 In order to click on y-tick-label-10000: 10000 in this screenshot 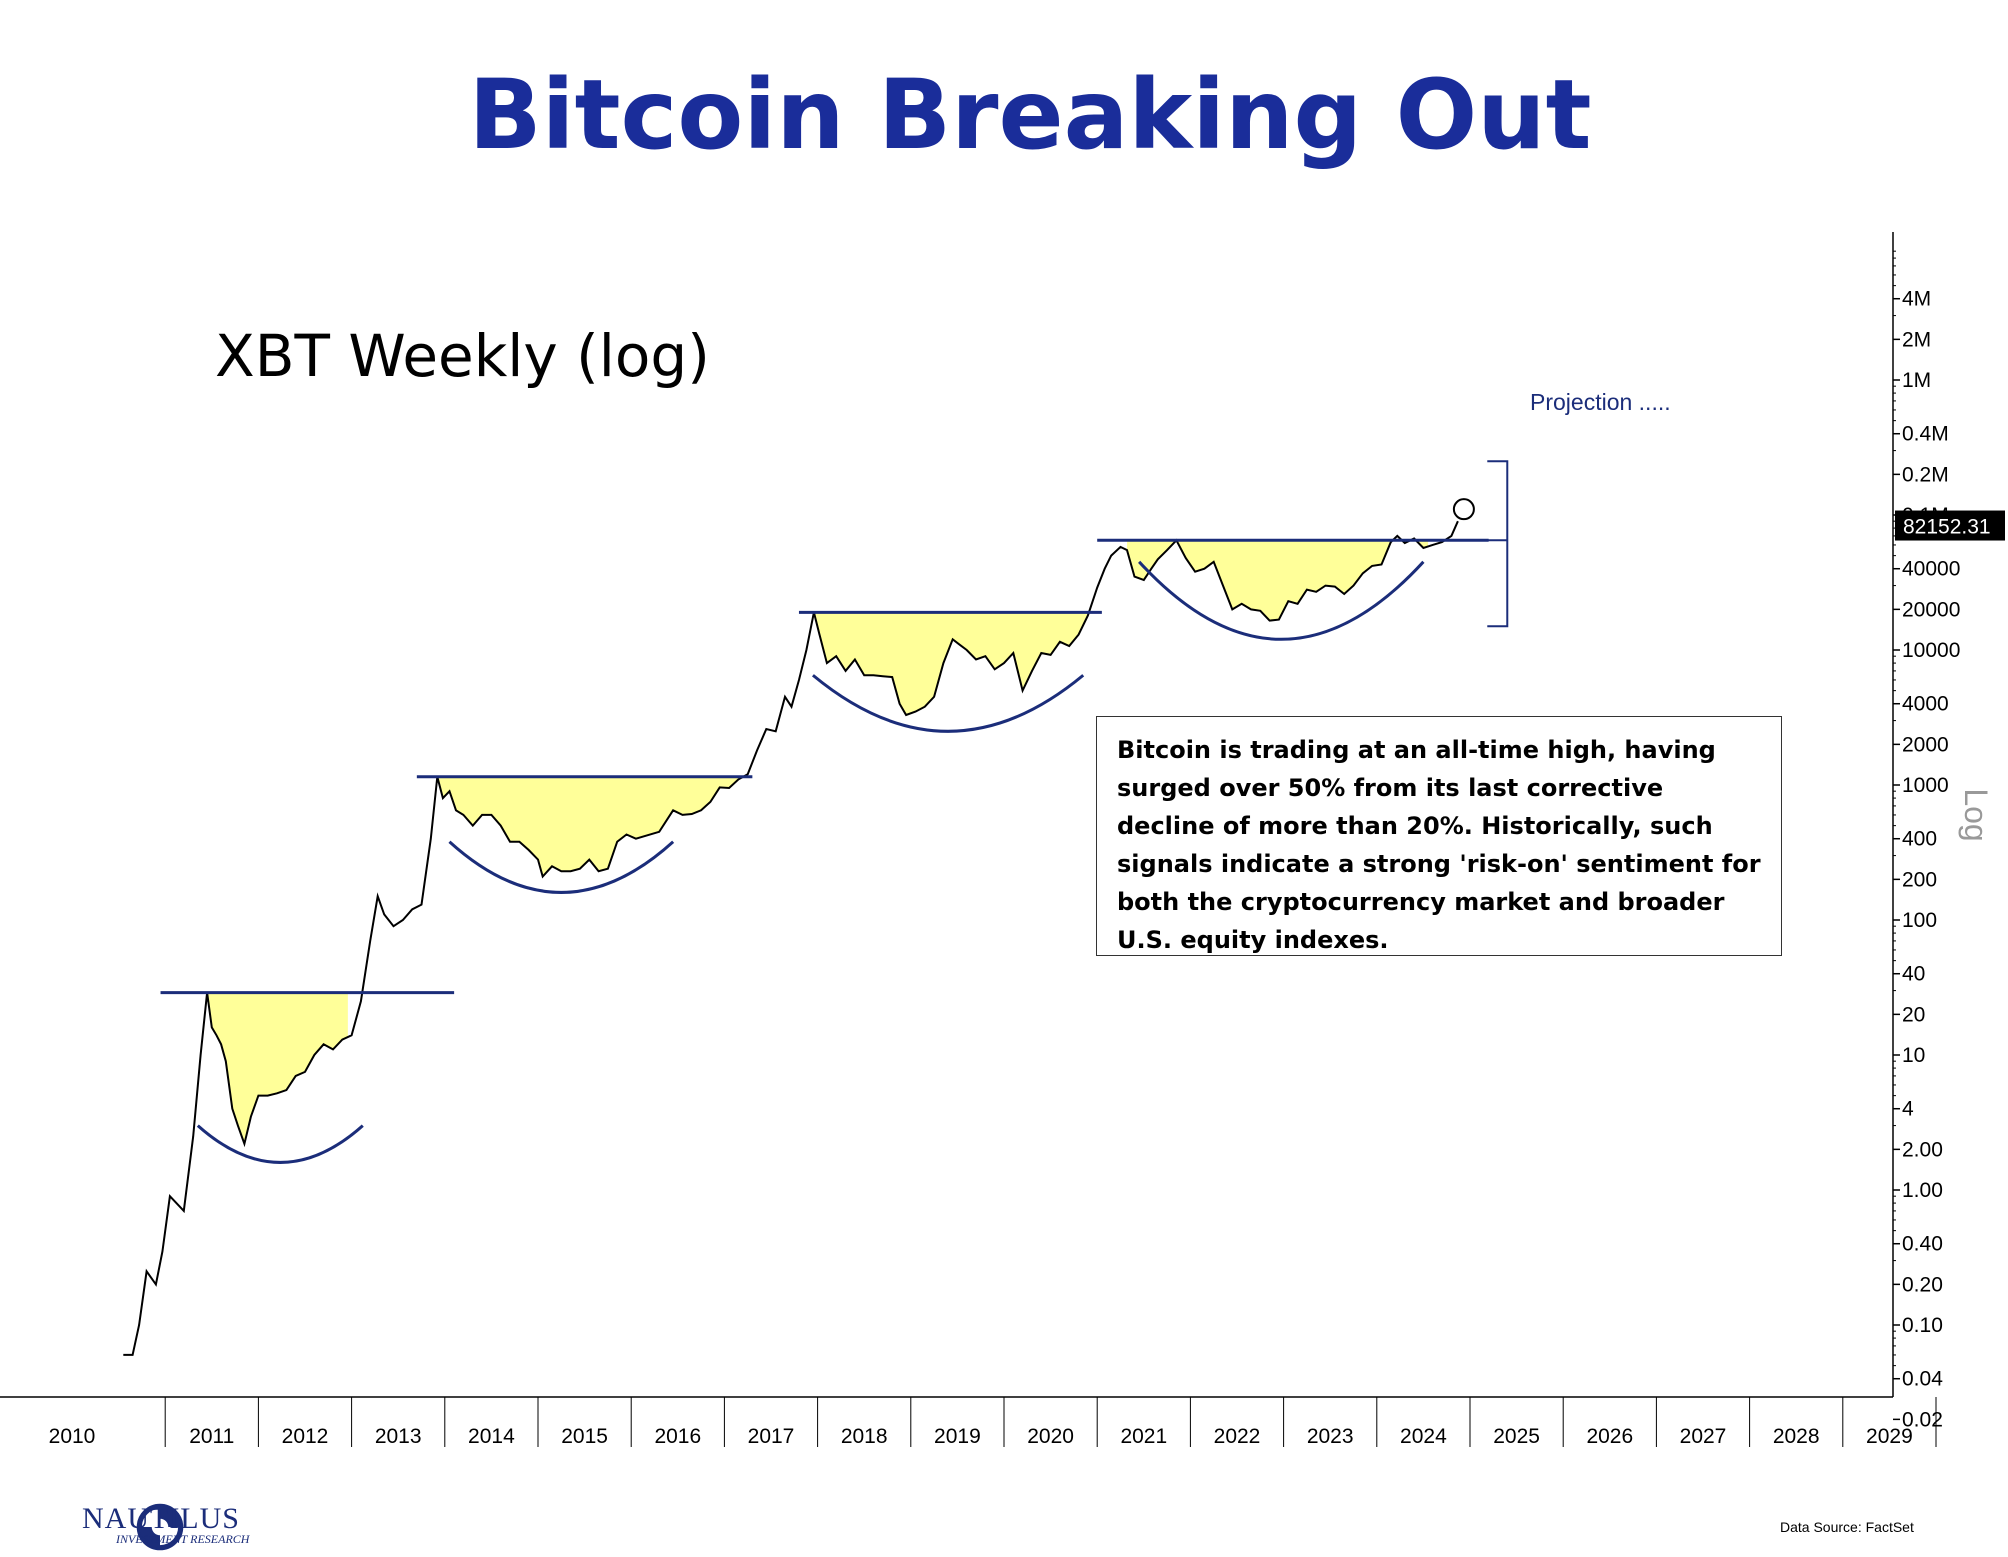, I will do `click(1931, 650)`.